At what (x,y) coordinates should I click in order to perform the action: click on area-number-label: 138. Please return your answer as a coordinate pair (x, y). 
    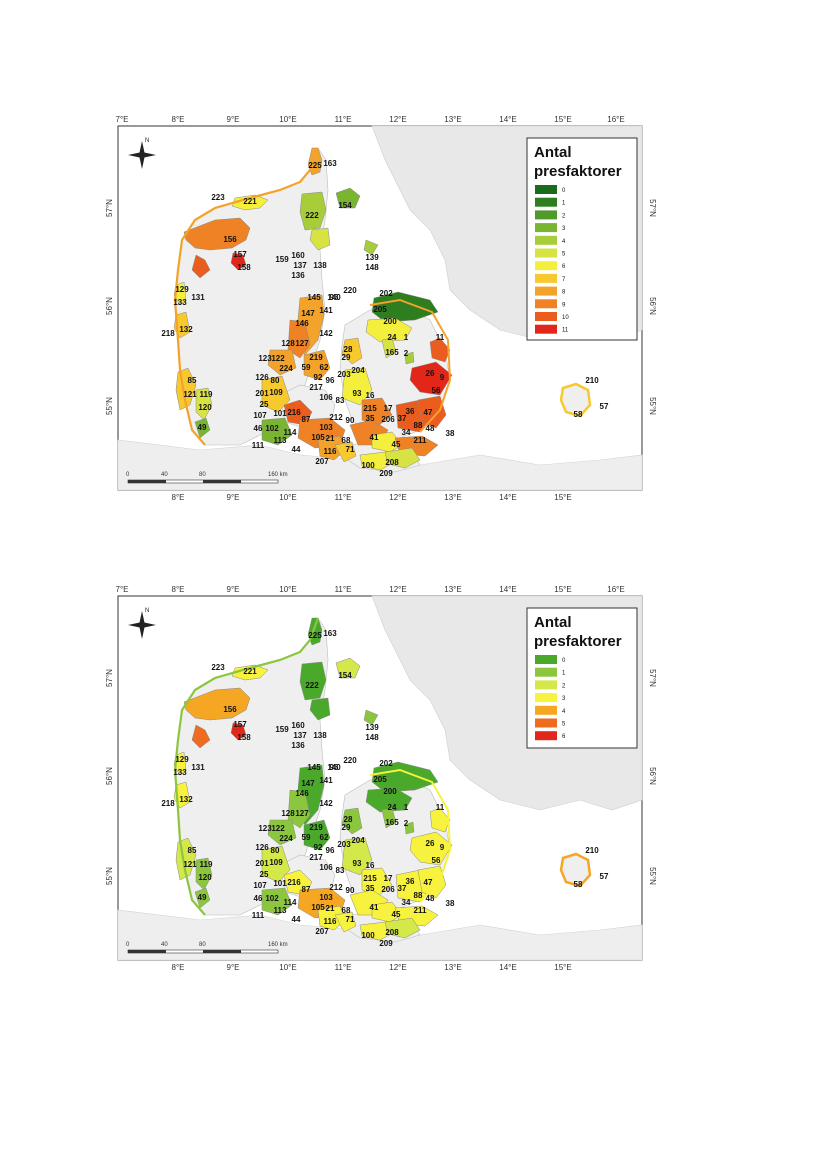
    Looking at the image, I should click on (320, 735).